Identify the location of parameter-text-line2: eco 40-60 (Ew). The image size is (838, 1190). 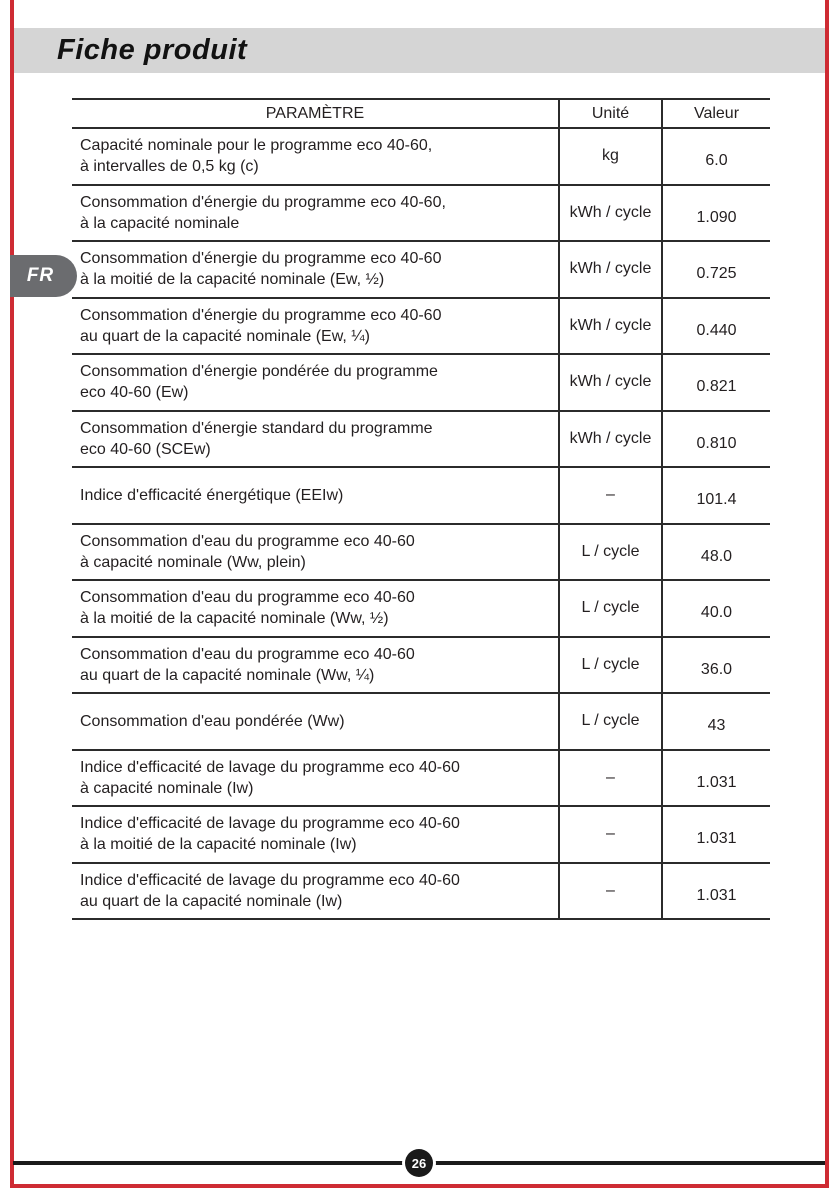
(134, 393).